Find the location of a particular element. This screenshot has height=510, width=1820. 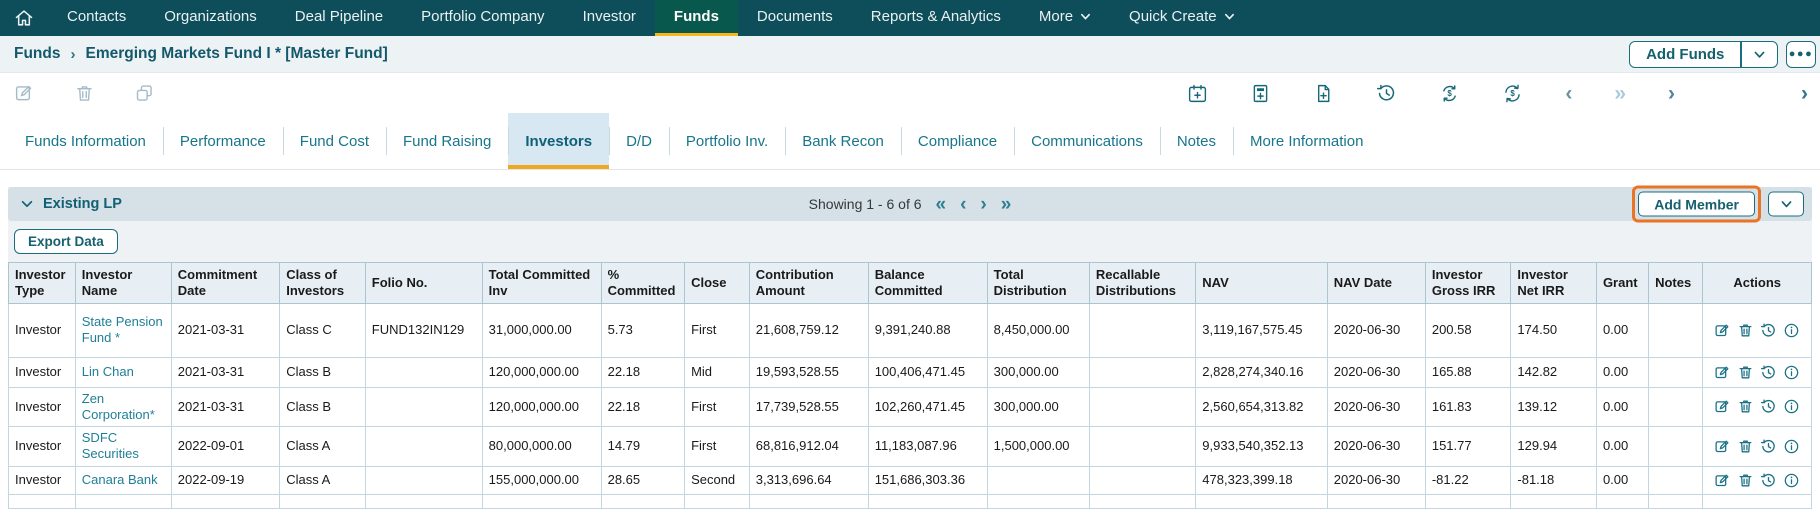

tab-fund-raising: Fund Raising is located at coordinates (446, 141).